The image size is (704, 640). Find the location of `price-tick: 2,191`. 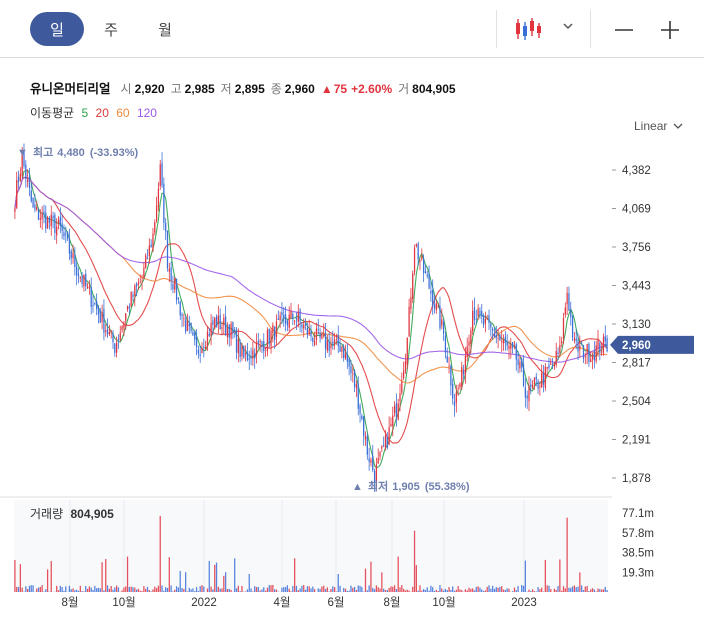

price-tick: 2,191 is located at coordinates (636, 441).